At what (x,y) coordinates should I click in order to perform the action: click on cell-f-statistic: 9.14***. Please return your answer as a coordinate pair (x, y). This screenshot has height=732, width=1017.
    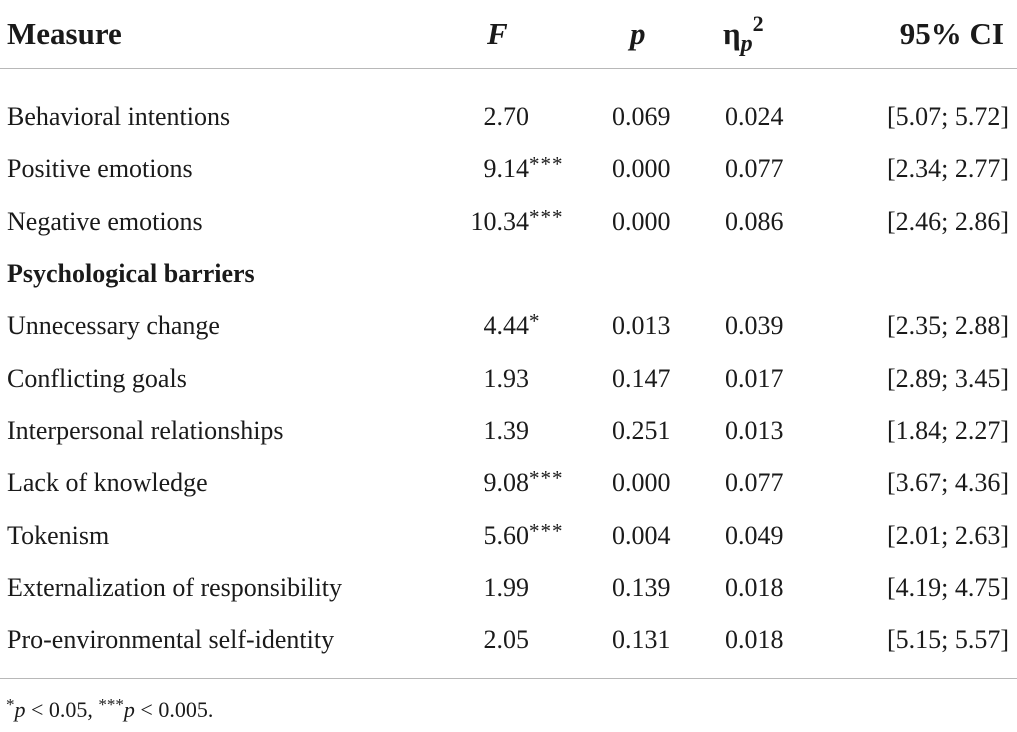
    Looking at the image, I should click on (505, 169).